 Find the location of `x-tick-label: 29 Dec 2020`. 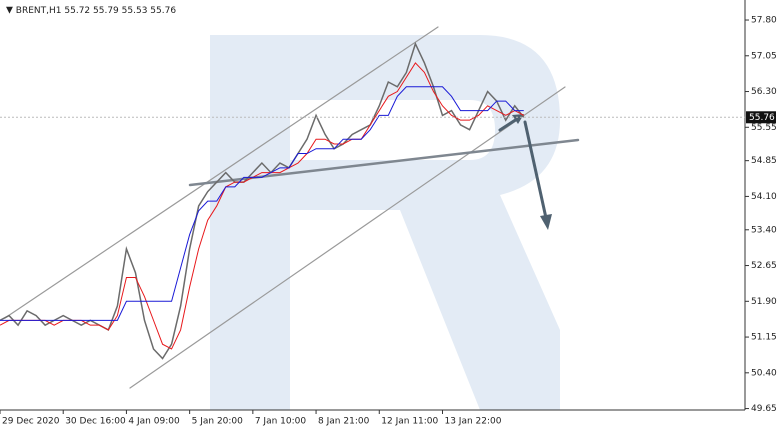

x-tick-label: 29 Dec 2020 is located at coordinates (31, 422).